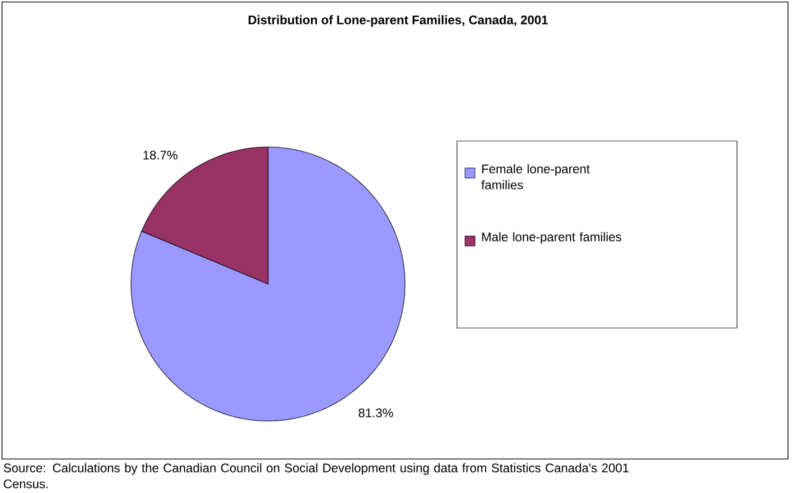 This screenshot has height=493, width=796. I want to click on legend-label: Male lone-parent families, so click(552, 238).